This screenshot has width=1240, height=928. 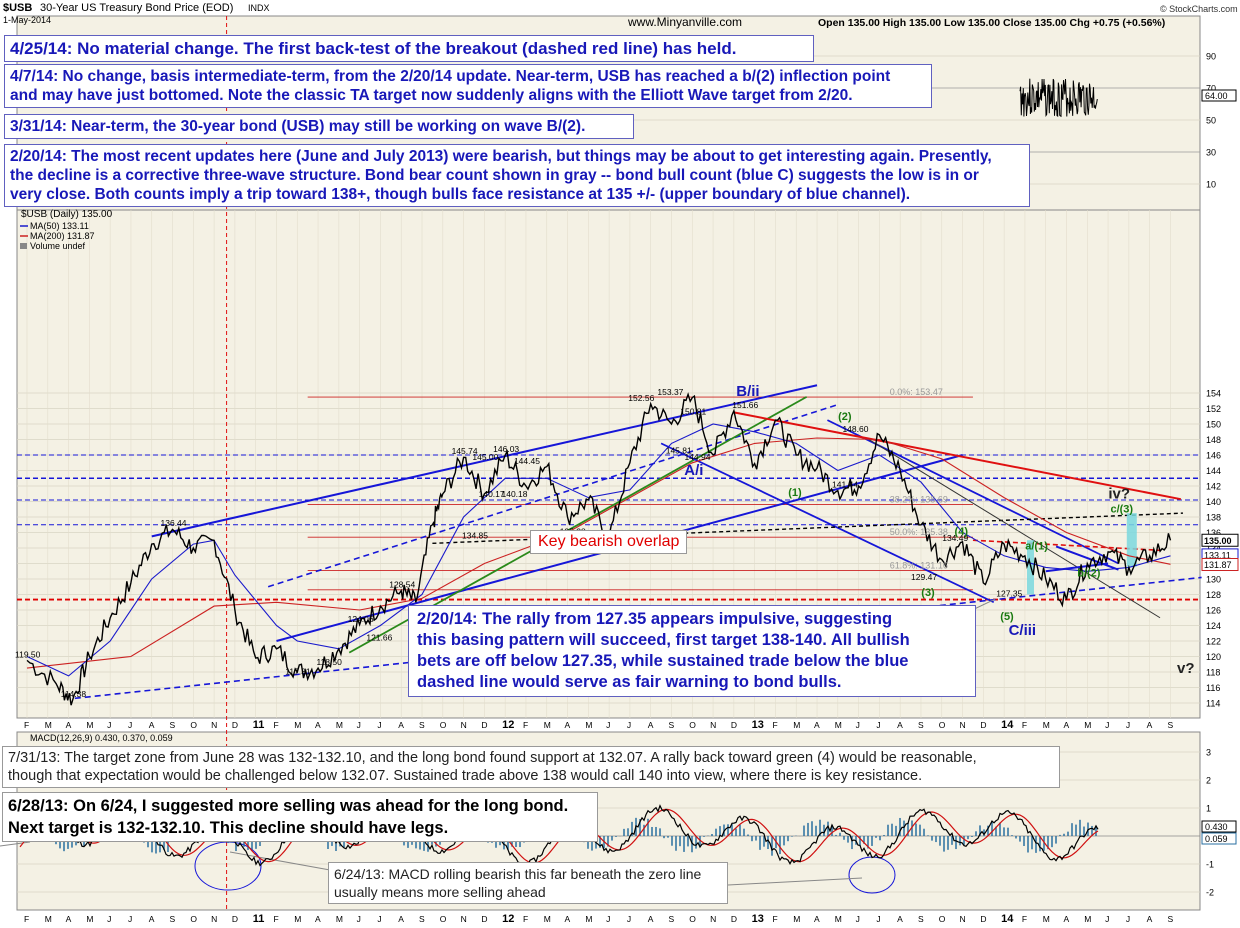 I want to click on price-label: 141.44, so click(x=845, y=484).